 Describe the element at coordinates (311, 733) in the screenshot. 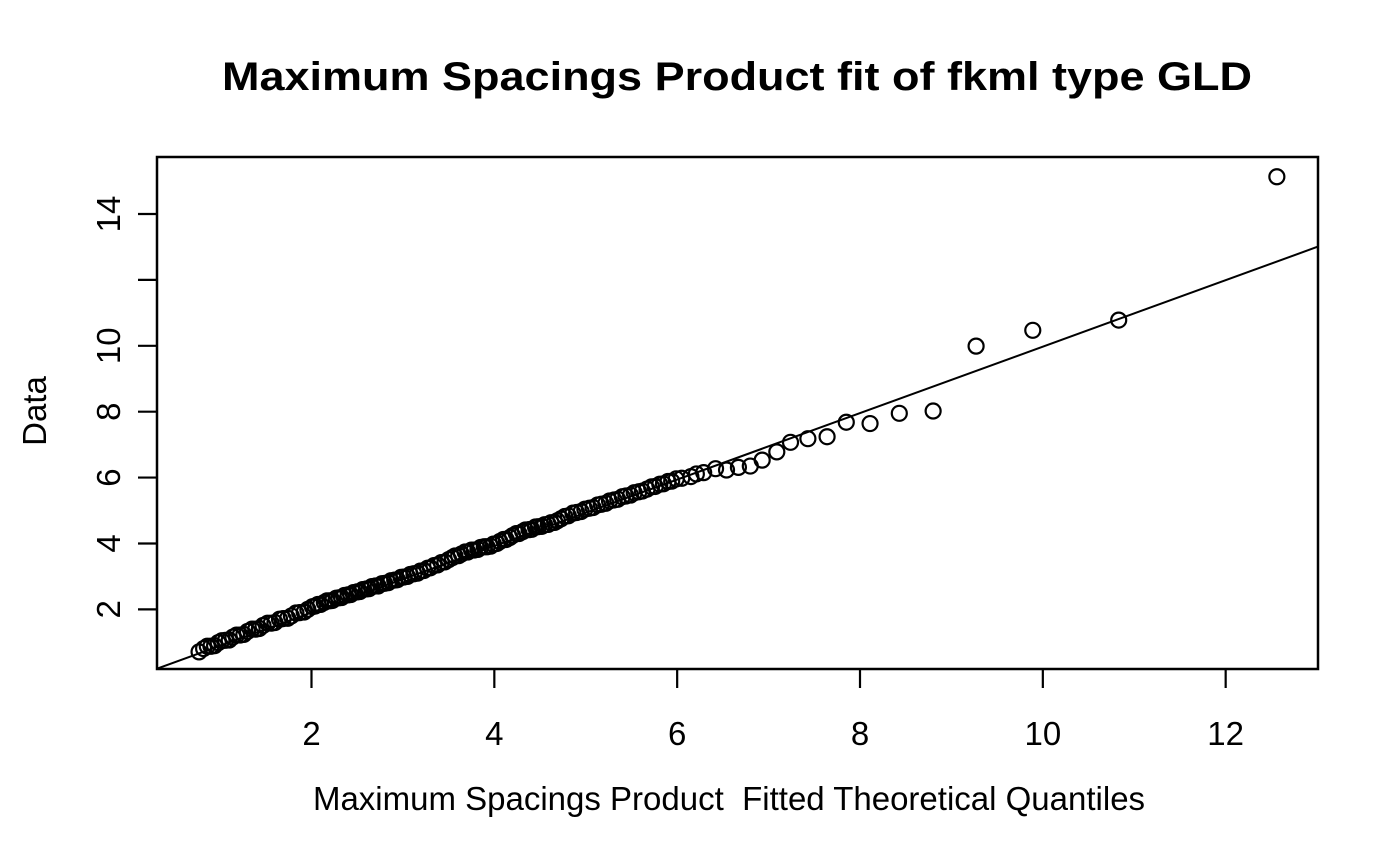

I see `x-tick-label: 2` at that location.